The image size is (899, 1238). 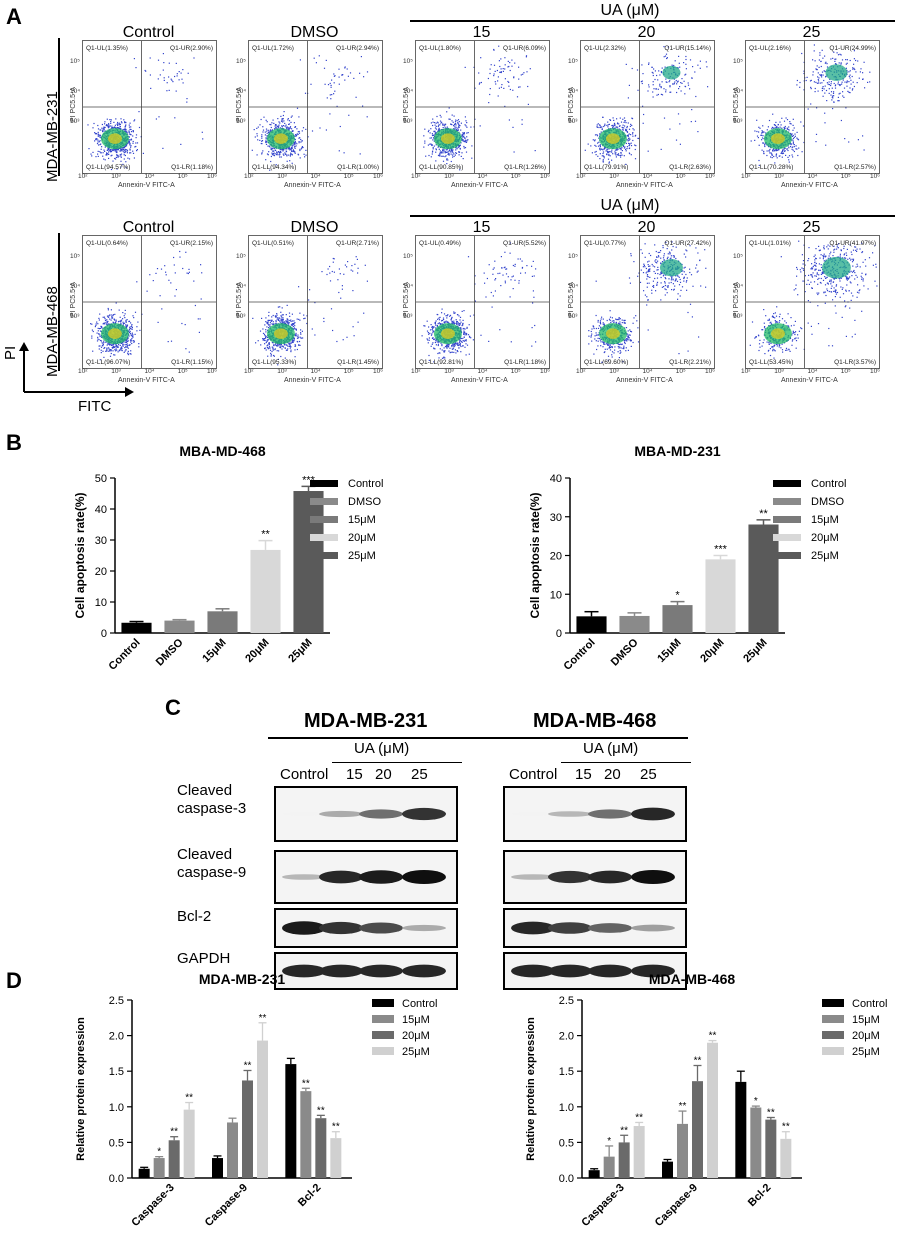 What do you see at coordinates (771, 167) in the screenshot?
I see `flow-quad-ll: Q1-LL(70.28%)` at bounding box center [771, 167].